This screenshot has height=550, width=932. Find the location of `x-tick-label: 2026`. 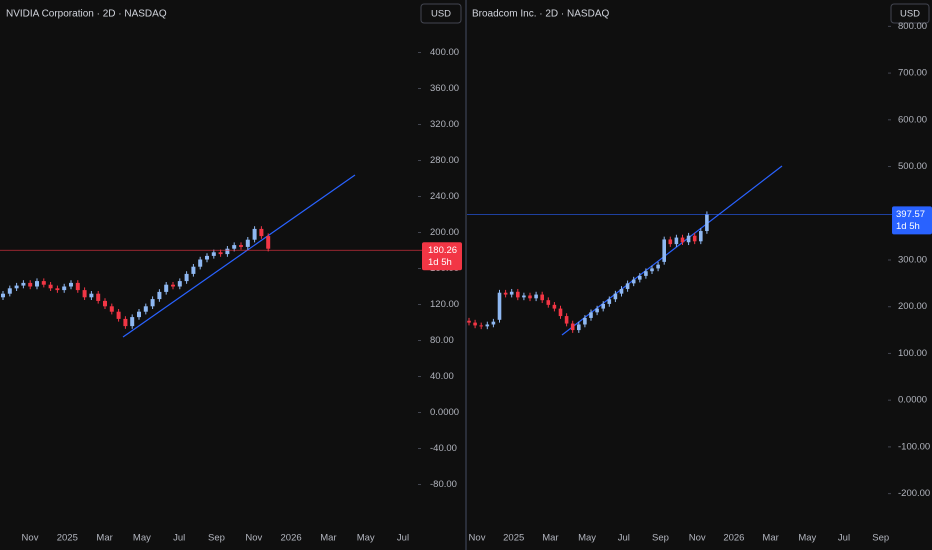

x-tick-label: 2026 is located at coordinates (291, 538).